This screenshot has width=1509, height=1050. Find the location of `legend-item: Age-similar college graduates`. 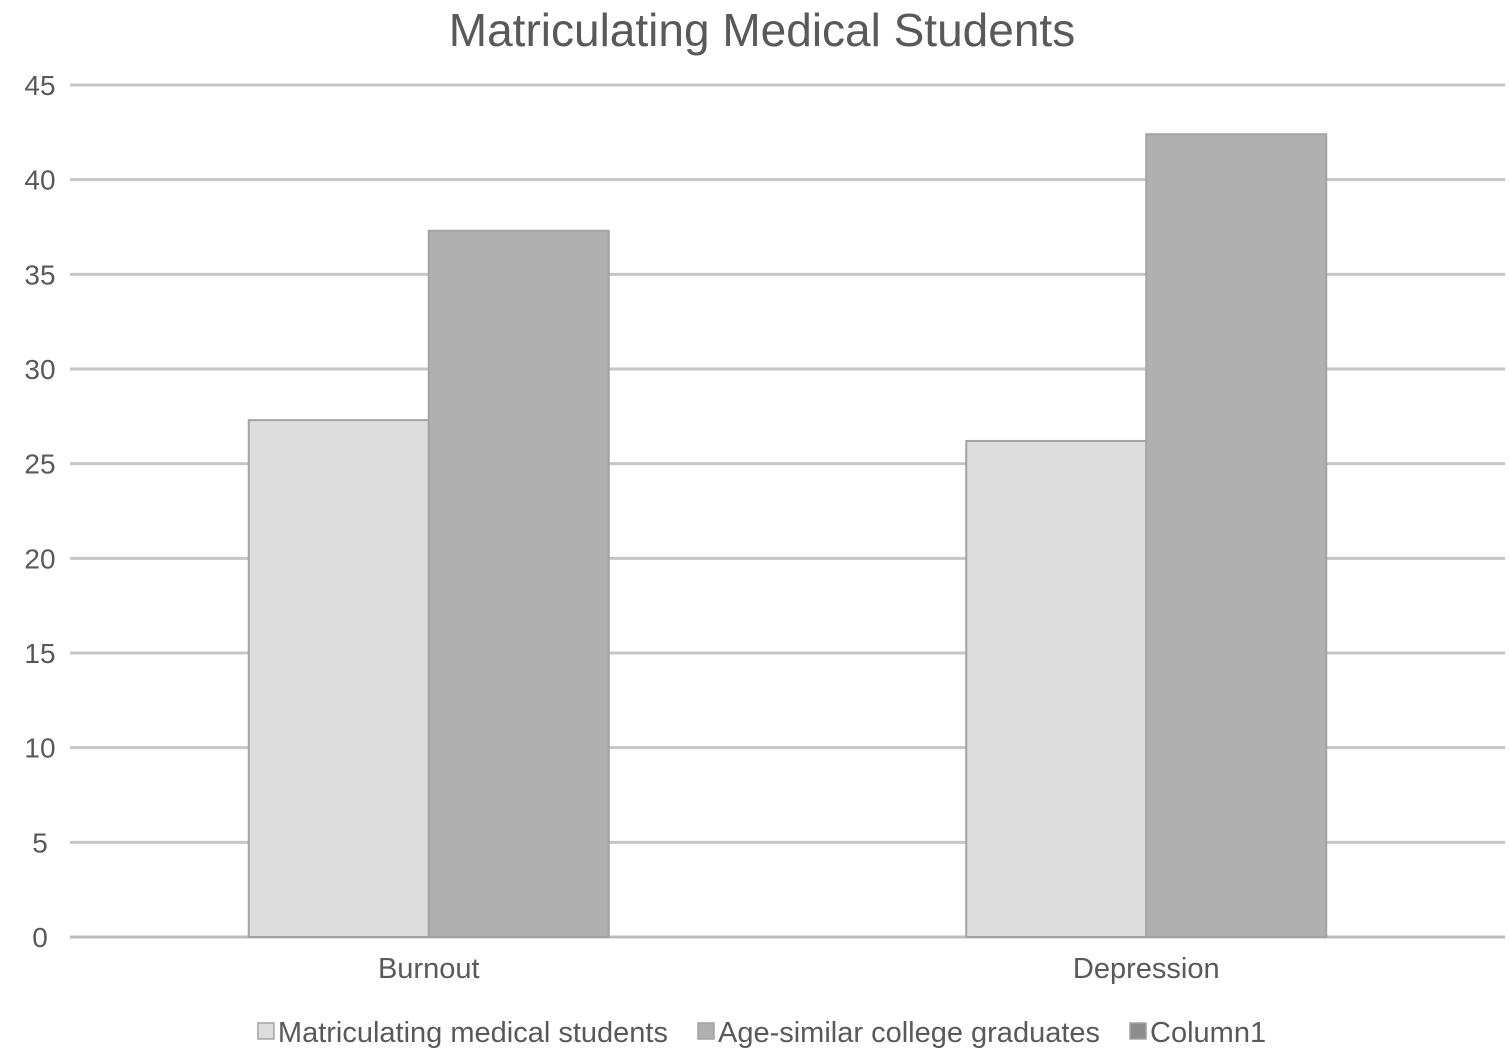

legend-item: Age-similar college graduates is located at coordinates (898, 1033).